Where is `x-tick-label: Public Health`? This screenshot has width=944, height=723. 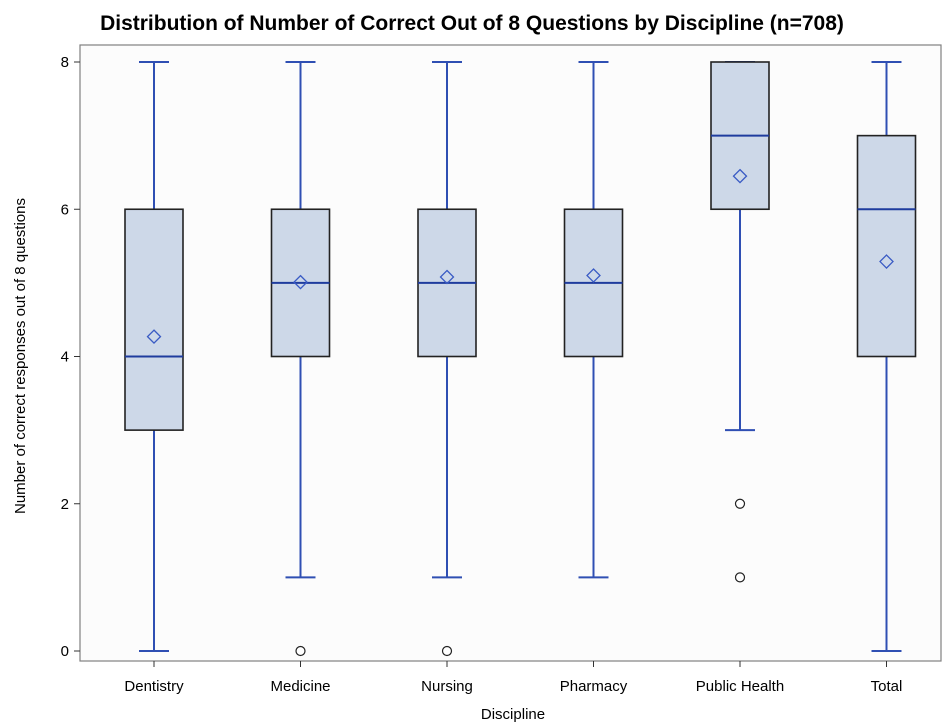
x-tick-label: Public Health is located at coordinates (740, 686).